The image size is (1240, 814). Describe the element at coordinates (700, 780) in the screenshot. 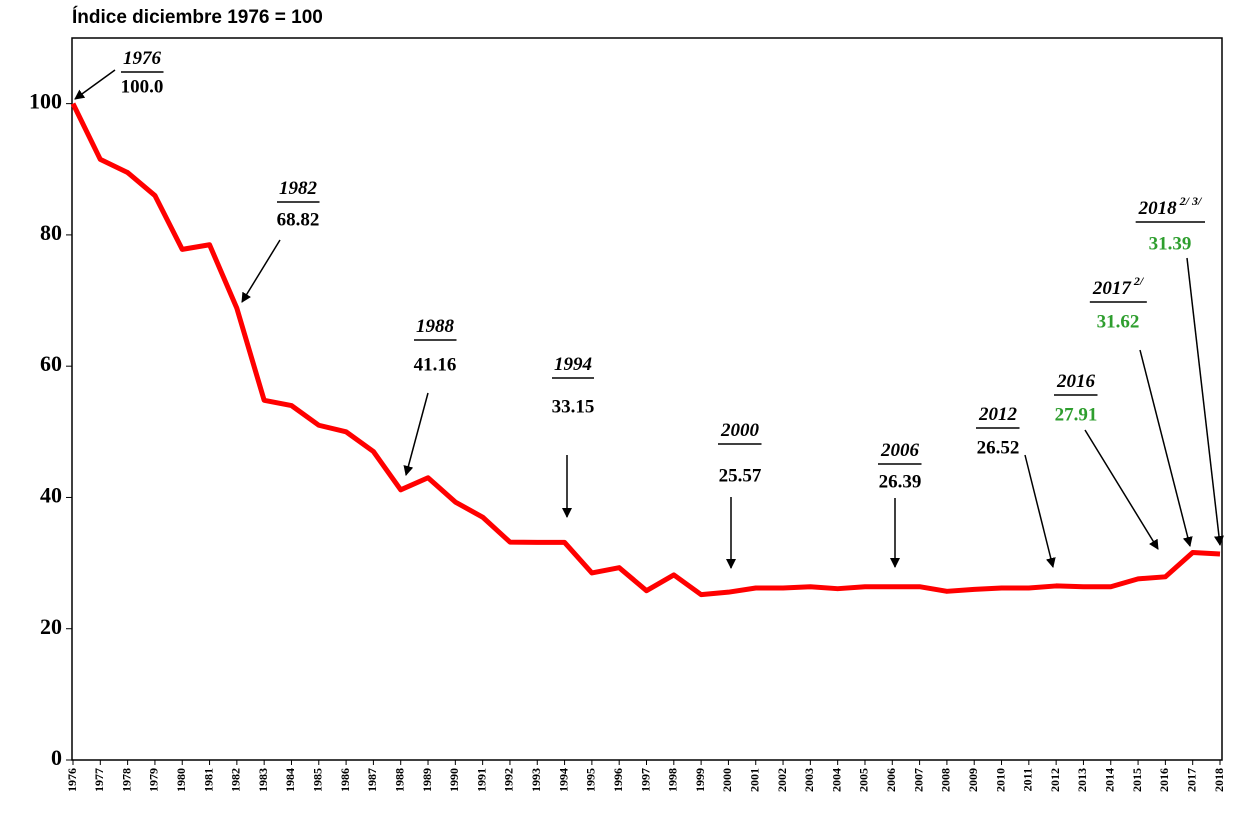

I see `x-tick-label: 1999` at that location.